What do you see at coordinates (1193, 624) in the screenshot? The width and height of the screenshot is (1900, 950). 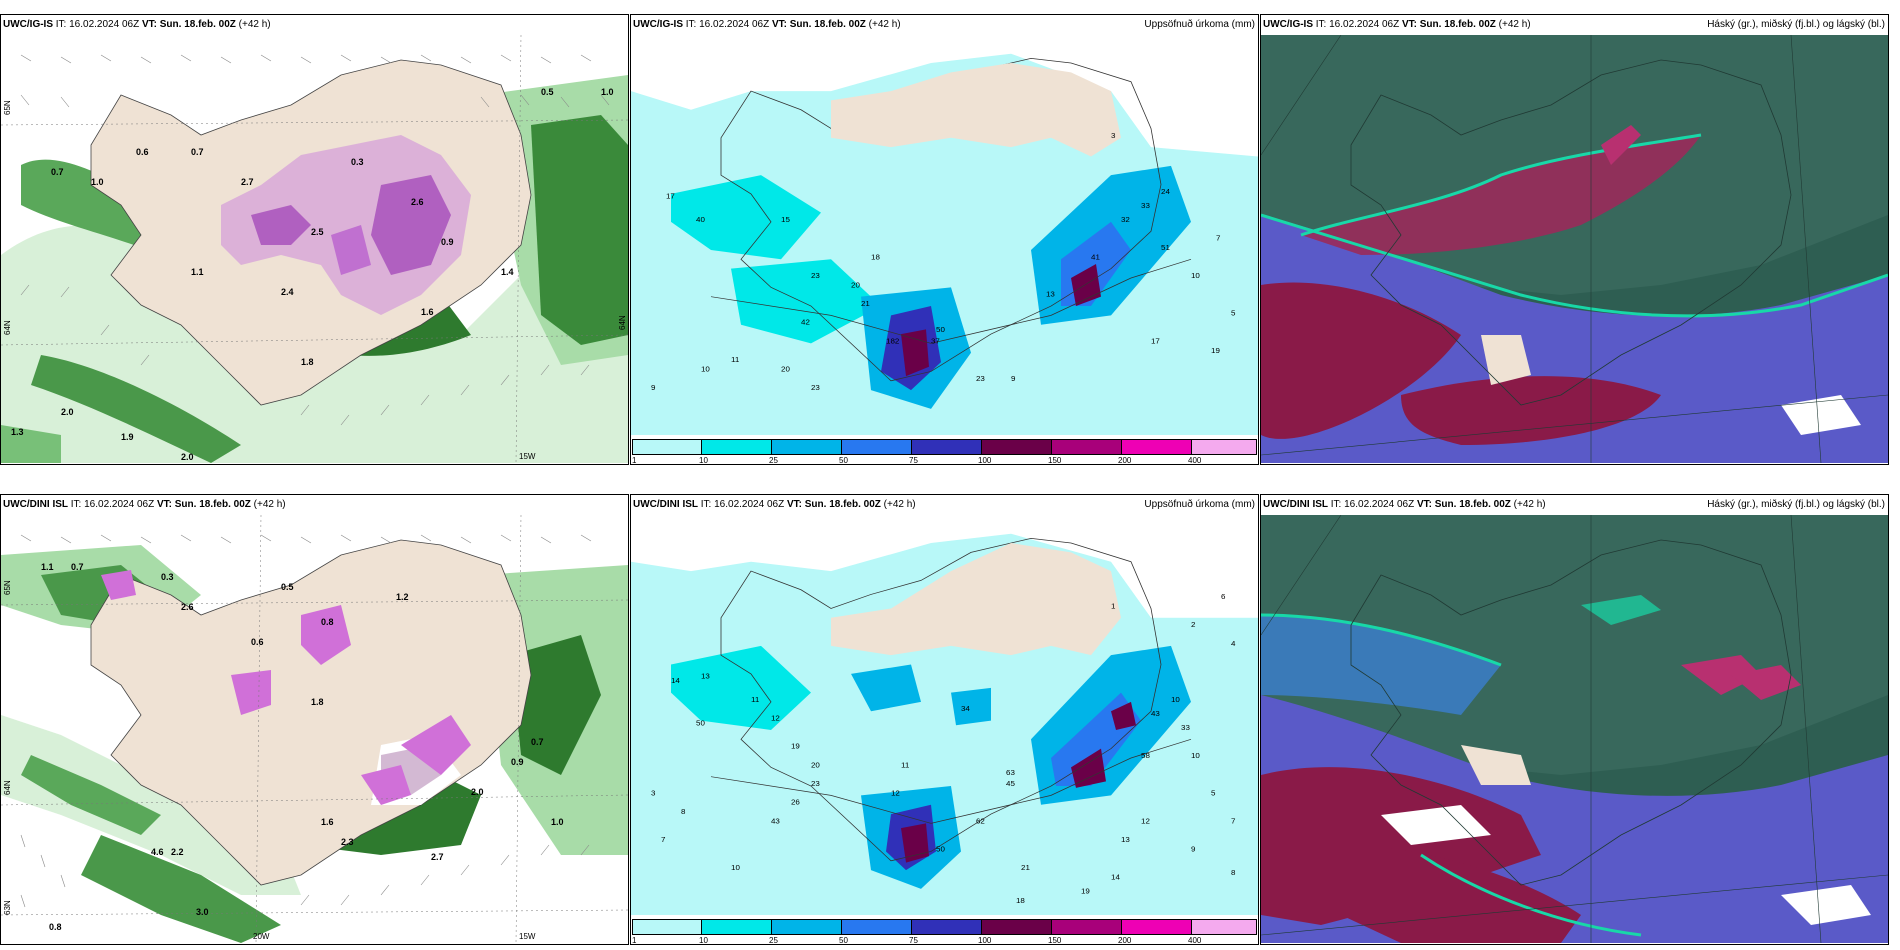 I see `value-label: 2` at bounding box center [1193, 624].